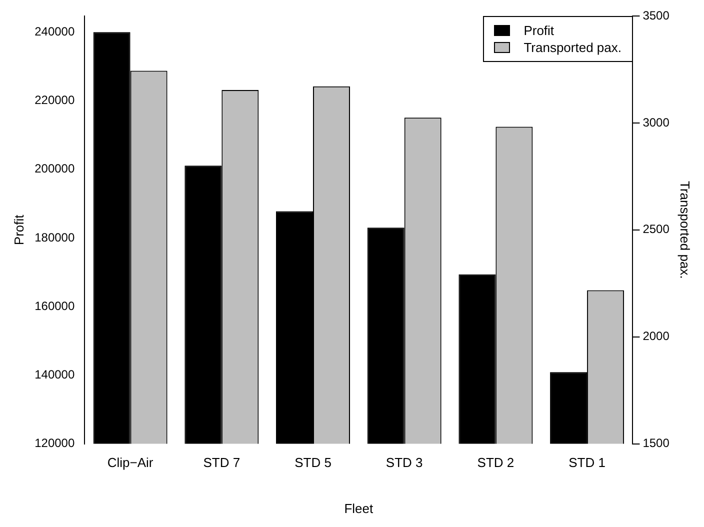  What do you see at coordinates (54, 237) in the screenshot?
I see `y-tick-label: 180000` at bounding box center [54, 237].